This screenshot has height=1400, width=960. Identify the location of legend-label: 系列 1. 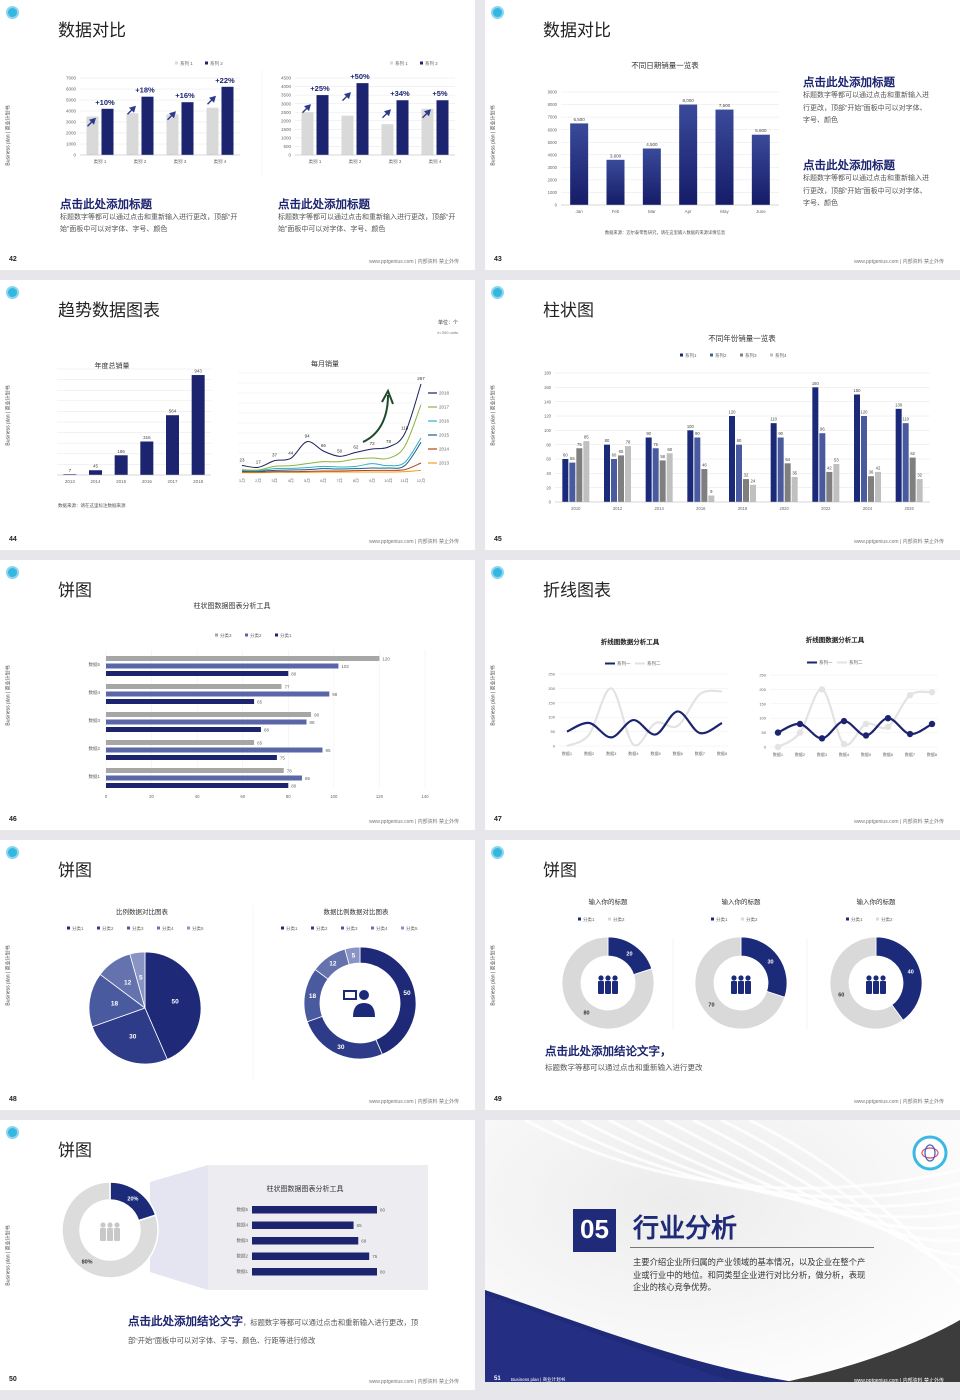
(401, 63).